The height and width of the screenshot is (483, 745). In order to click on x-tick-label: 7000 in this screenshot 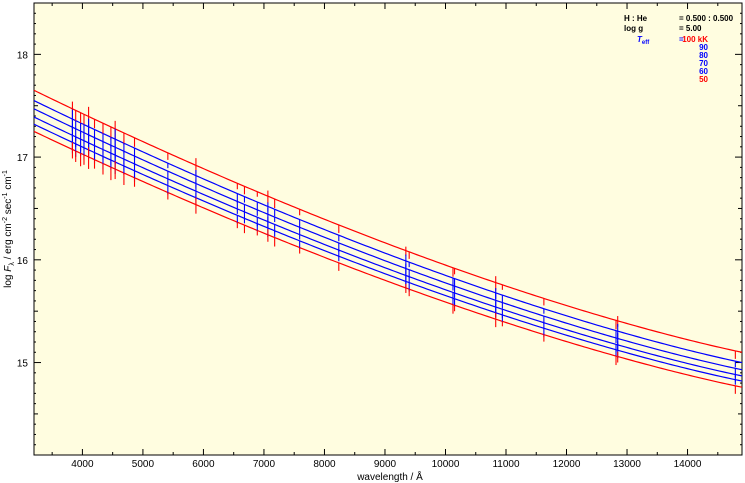, I will do `click(264, 464)`.